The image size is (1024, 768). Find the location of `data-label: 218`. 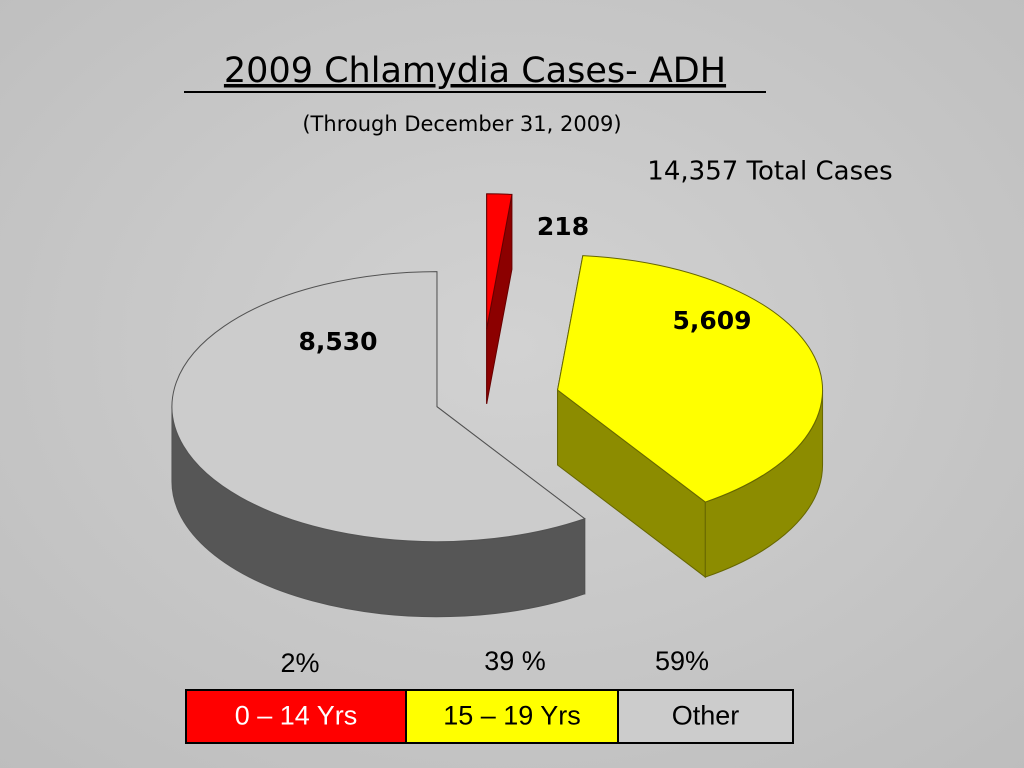

data-label: 218 is located at coordinates (563, 226).